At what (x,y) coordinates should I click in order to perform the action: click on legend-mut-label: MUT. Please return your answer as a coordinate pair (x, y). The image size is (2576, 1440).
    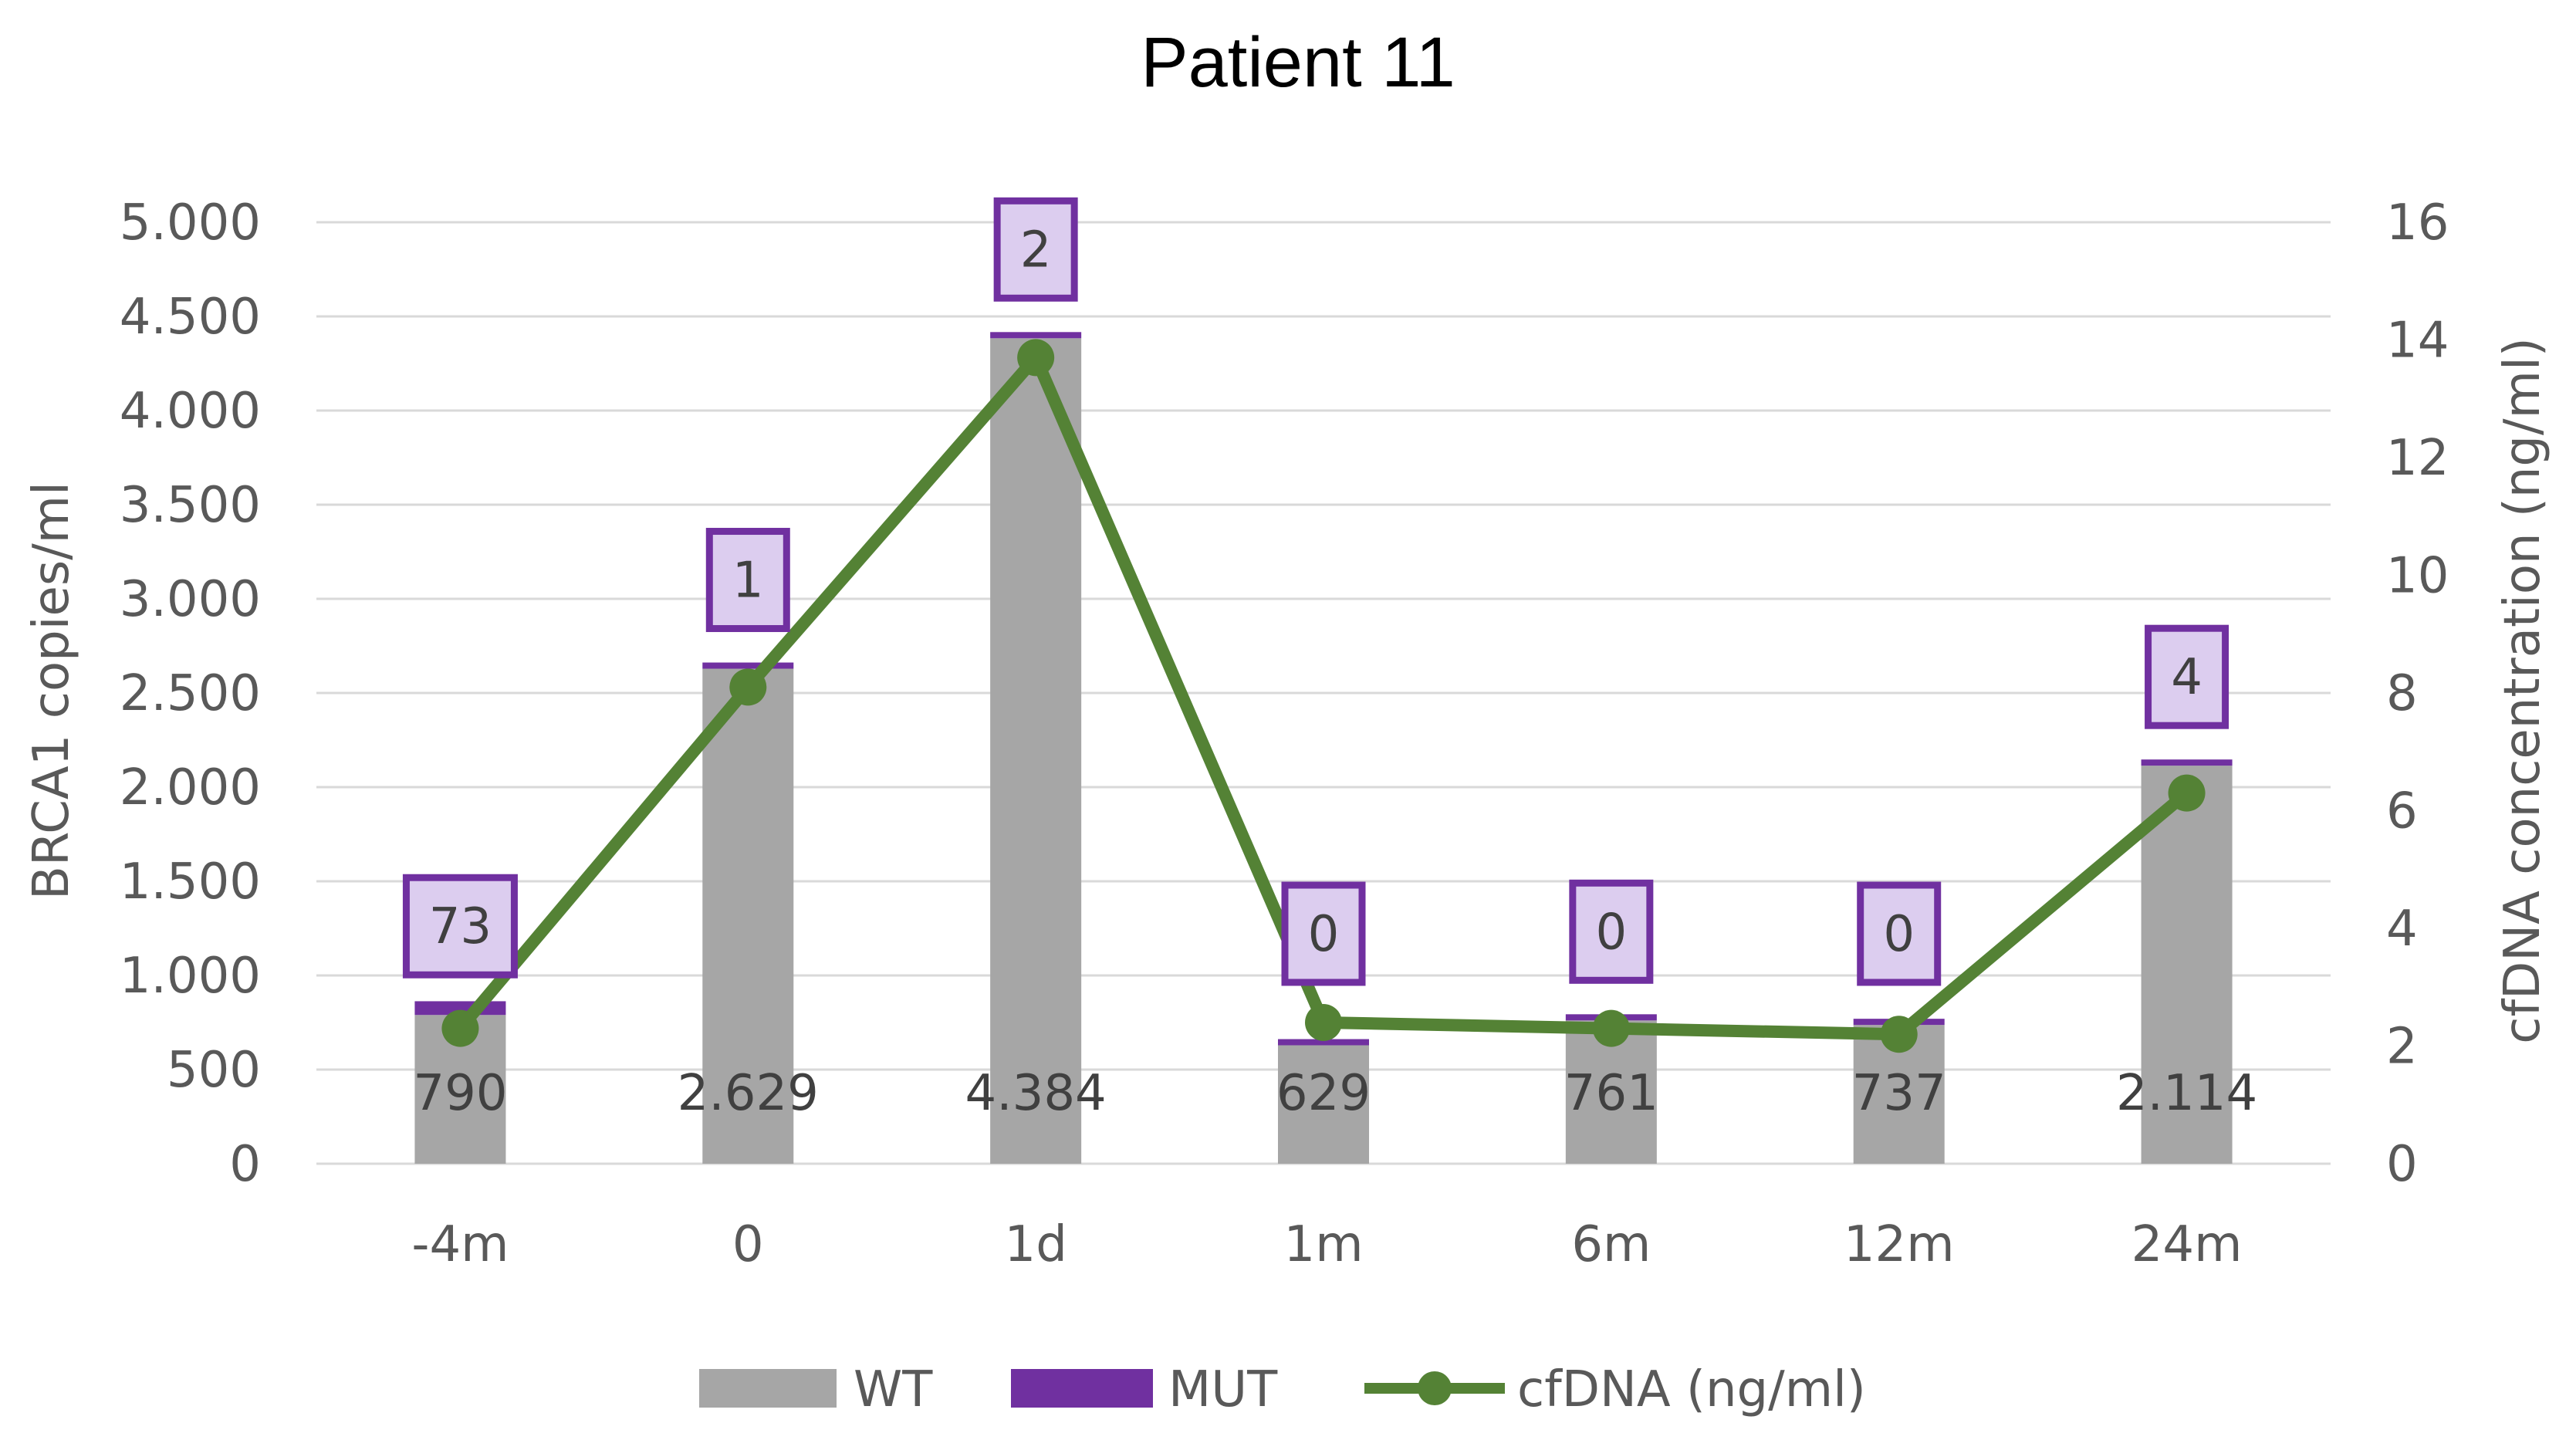
    Looking at the image, I should click on (1223, 1389).